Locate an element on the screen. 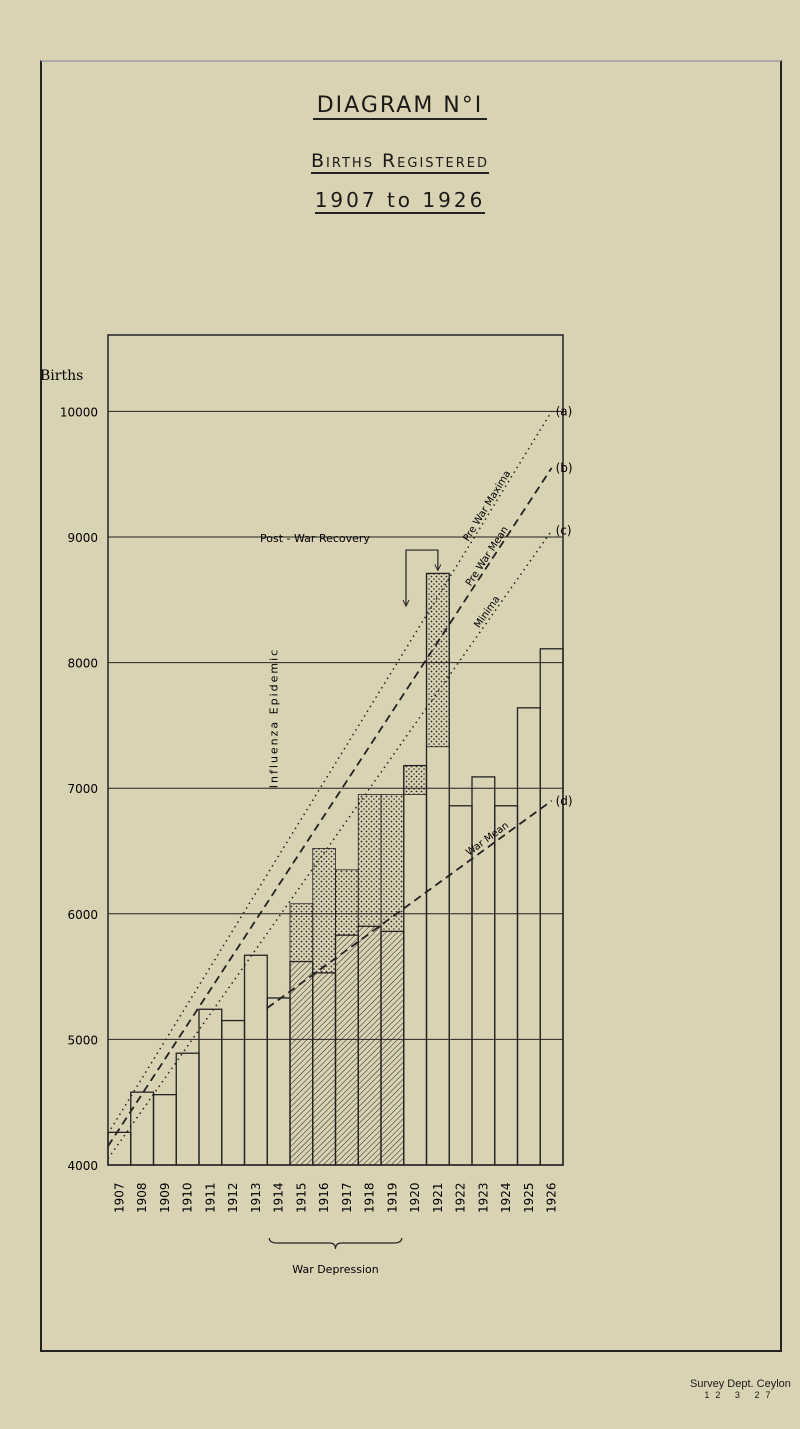  diagram-number-text: DIAGRAM N°I is located at coordinates (400, 106).